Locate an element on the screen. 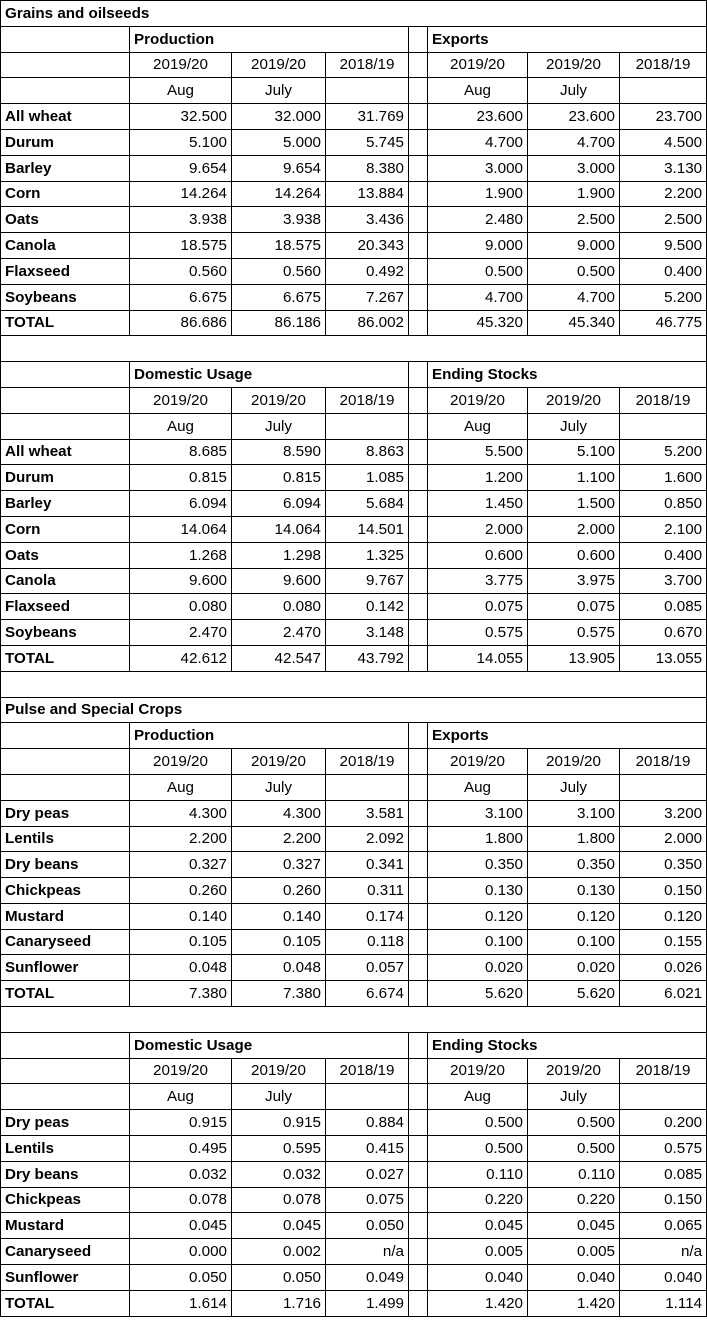 The height and width of the screenshot is (1323, 707). crop-name: Lentils is located at coordinates (65, 839).